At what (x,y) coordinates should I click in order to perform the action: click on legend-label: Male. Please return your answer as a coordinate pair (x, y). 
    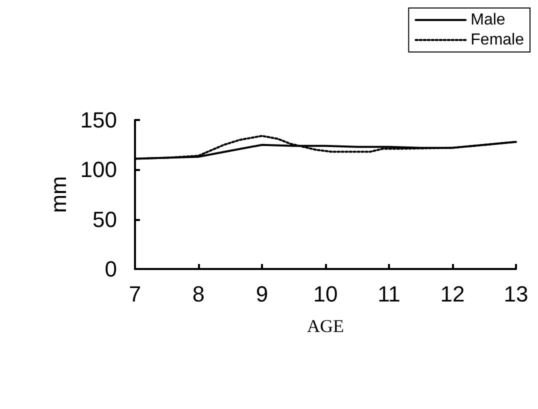
    Looking at the image, I should click on (488, 20).